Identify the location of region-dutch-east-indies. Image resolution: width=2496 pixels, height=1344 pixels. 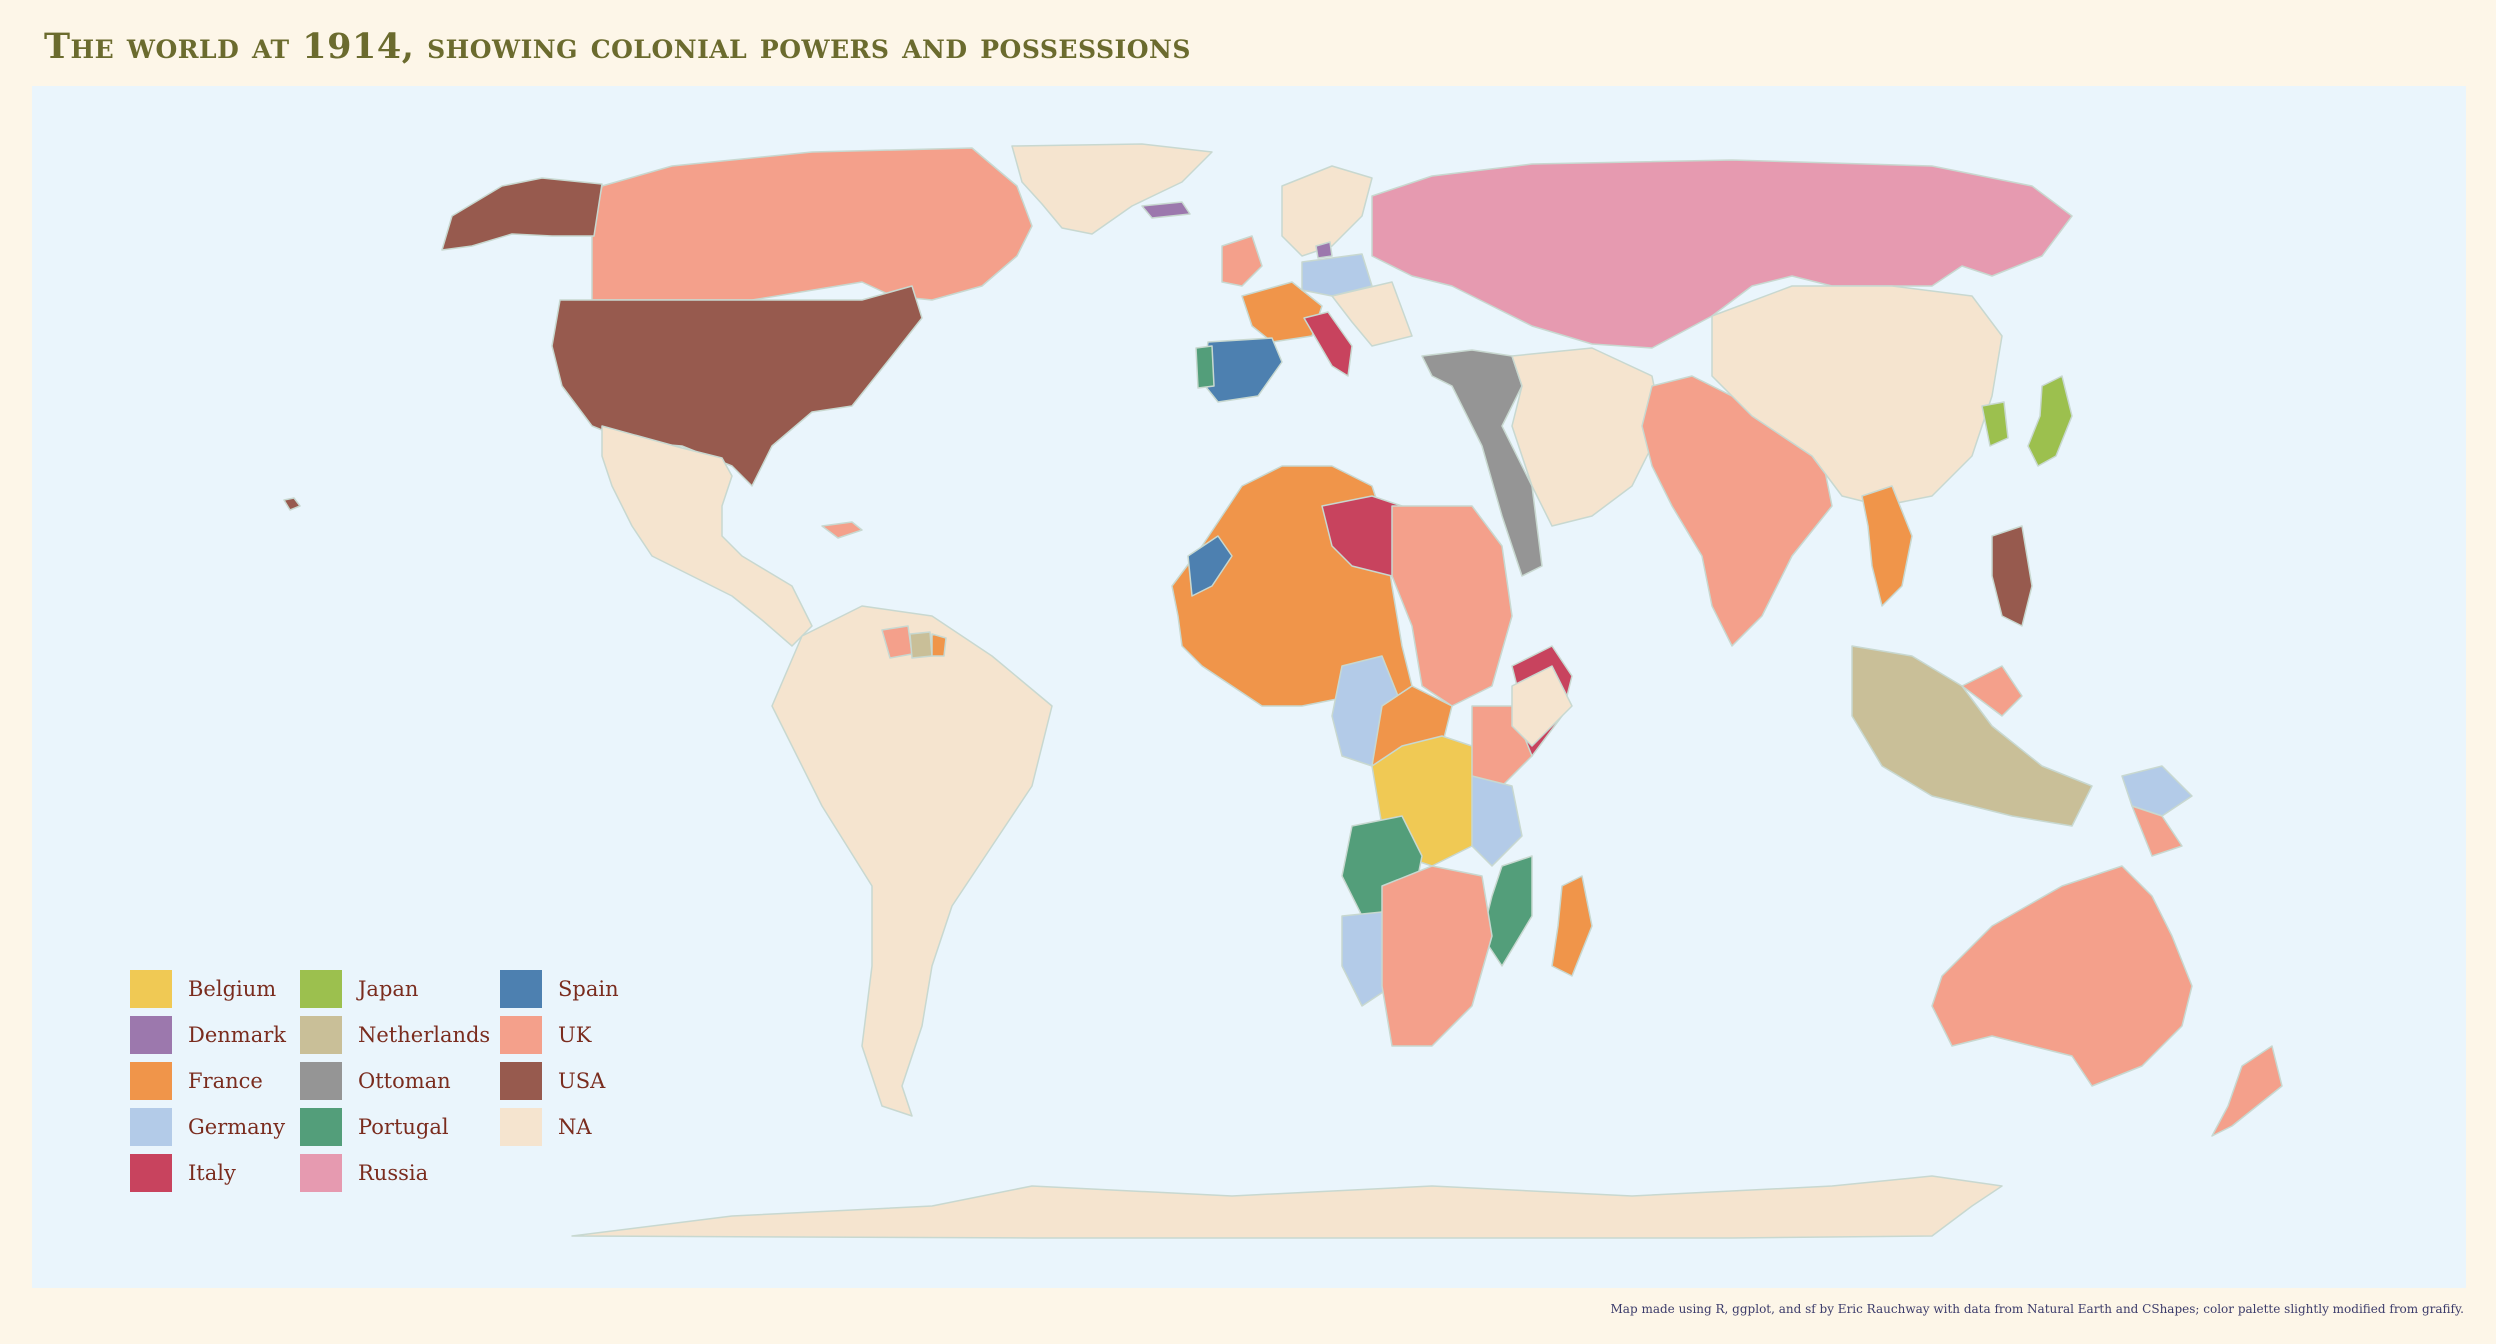
(1972, 736).